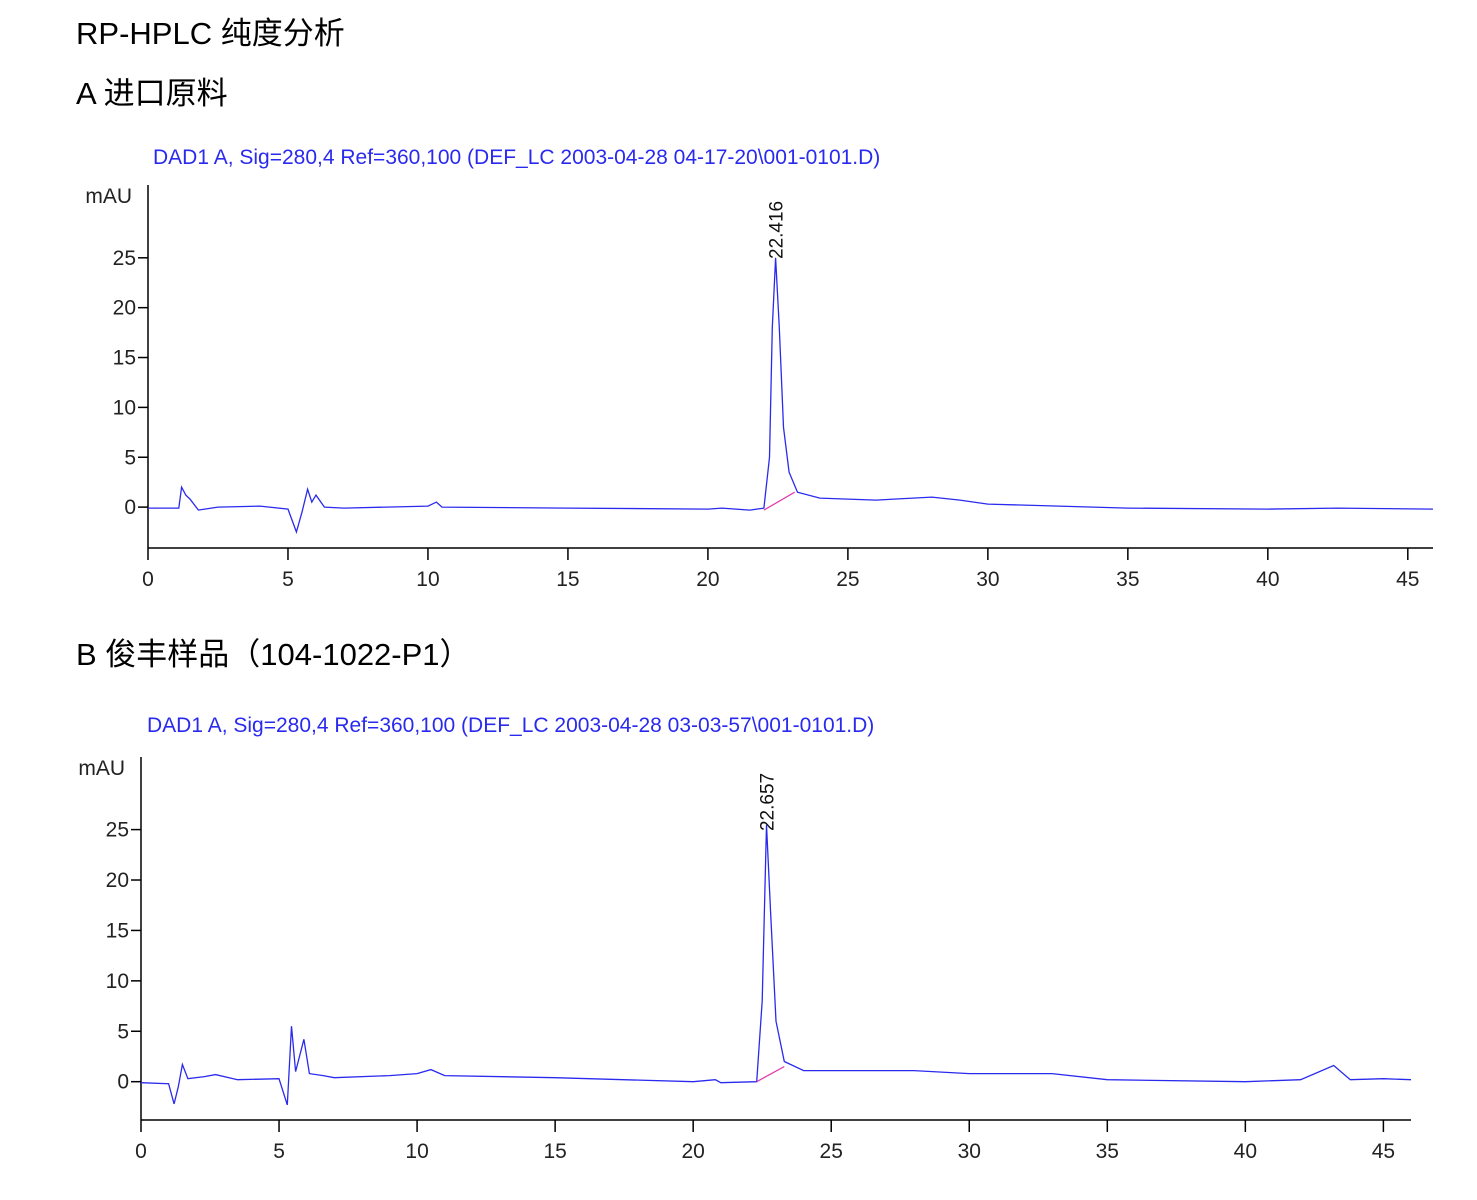 Image resolution: width=1477 pixels, height=1200 pixels. Describe the element at coordinates (210, 33) in the screenshot. I see `heading: RP-HPLC 纯度分析` at that location.